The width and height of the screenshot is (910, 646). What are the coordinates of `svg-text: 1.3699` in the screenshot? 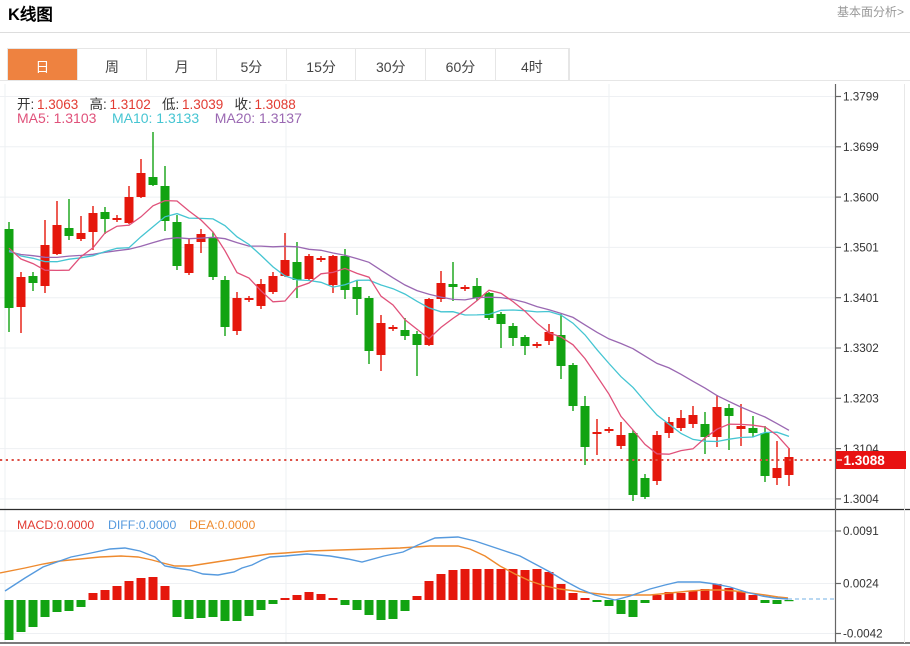 It's located at (861, 147).